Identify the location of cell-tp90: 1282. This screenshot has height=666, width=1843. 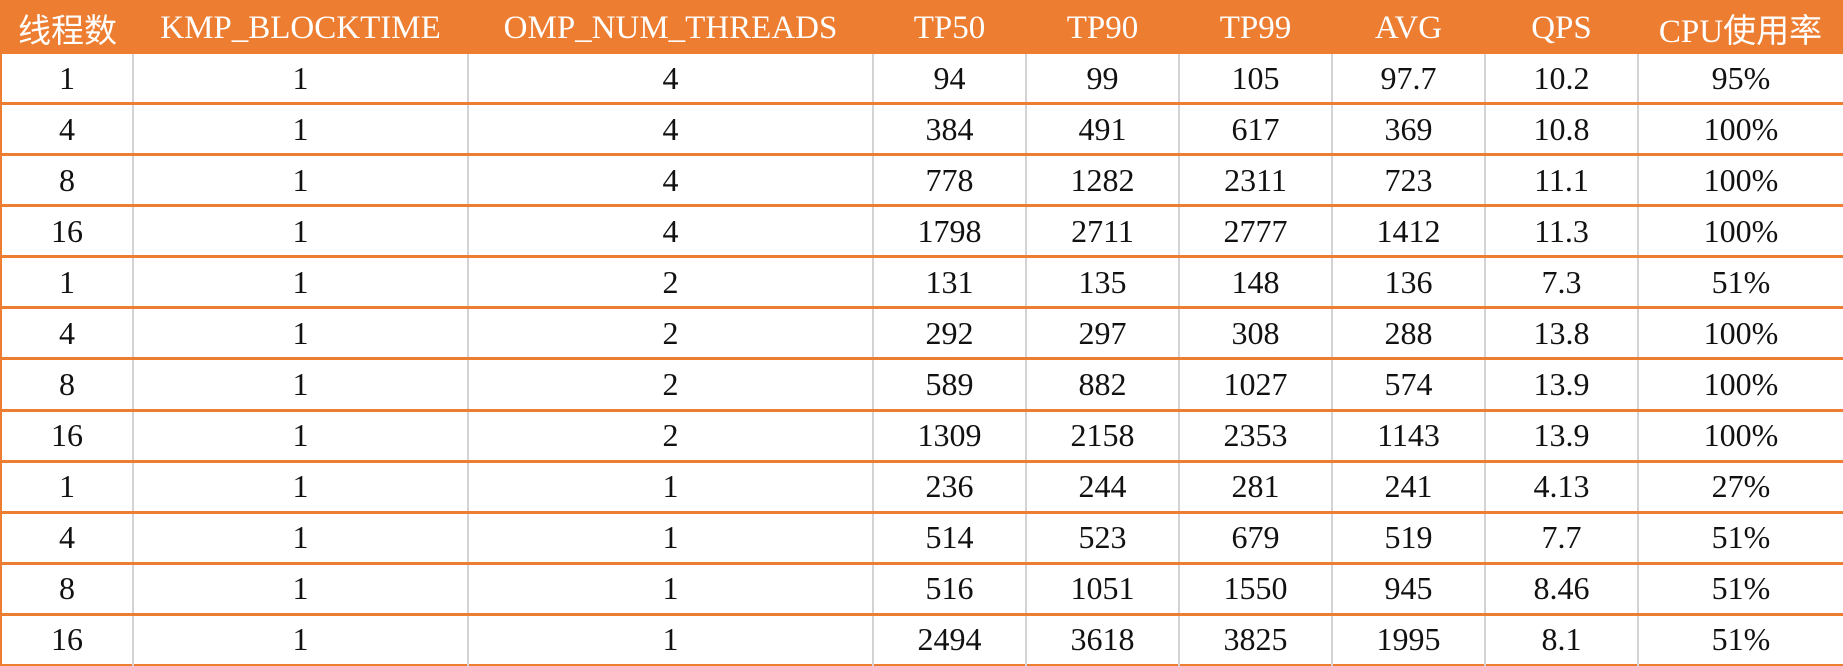
(1102, 181).